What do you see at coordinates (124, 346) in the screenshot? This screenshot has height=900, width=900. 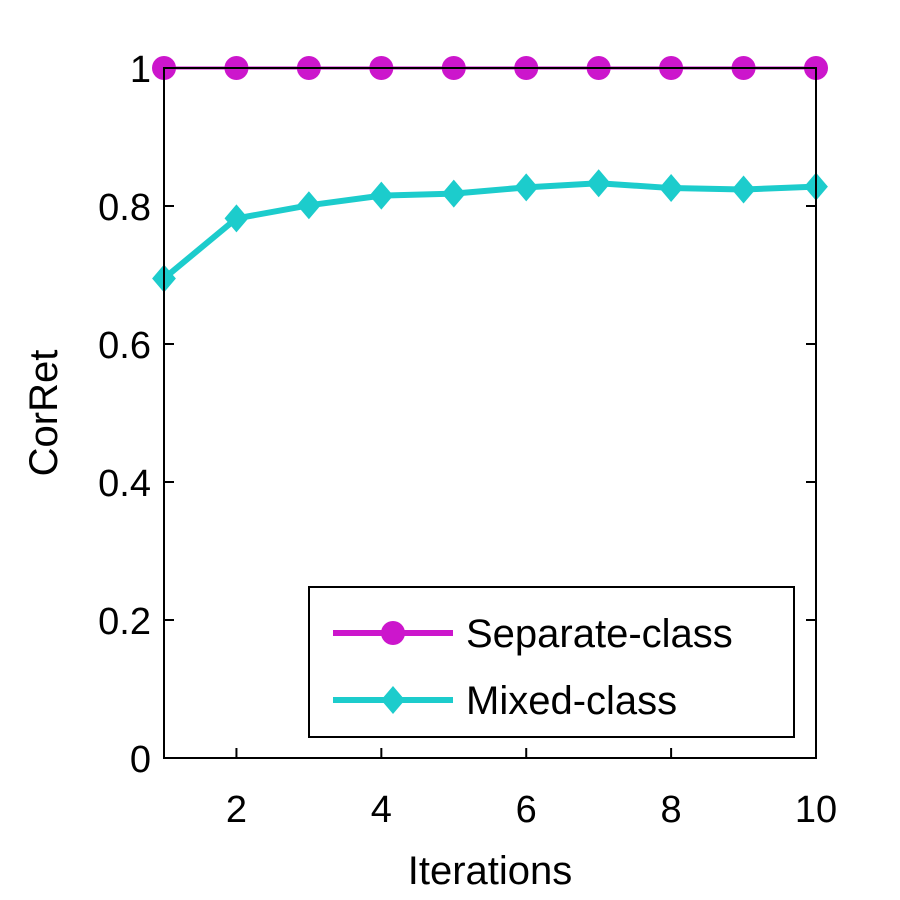 I see `y-tick-label: 0.6` at bounding box center [124, 346].